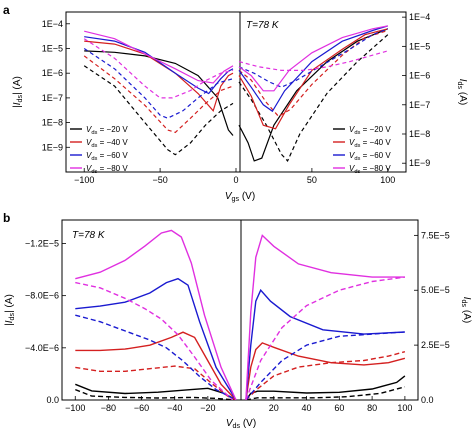 This screenshot has height=431, width=474. I want to click on panel-a-x-tick-label: 100, so click(387, 180).